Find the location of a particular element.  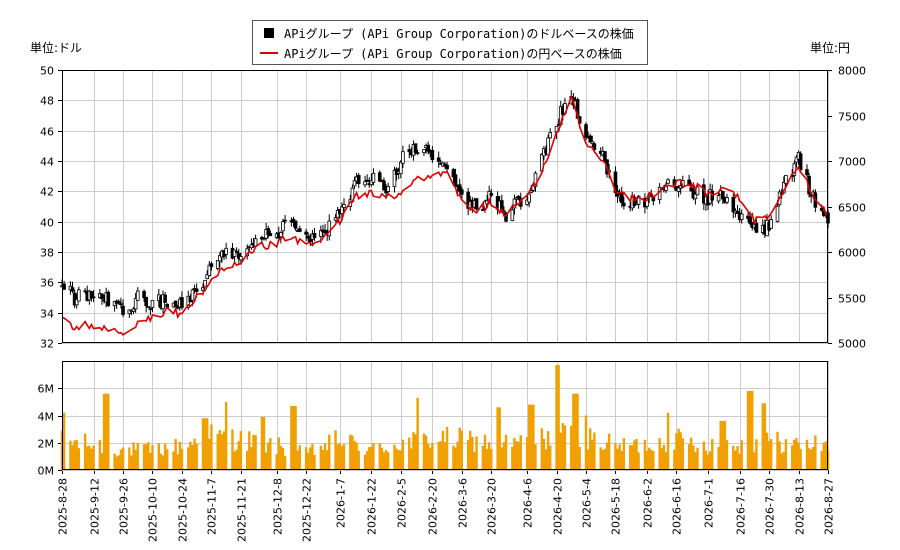

x-tick-label: 2026-7-1 is located at coordinates (709, 503).